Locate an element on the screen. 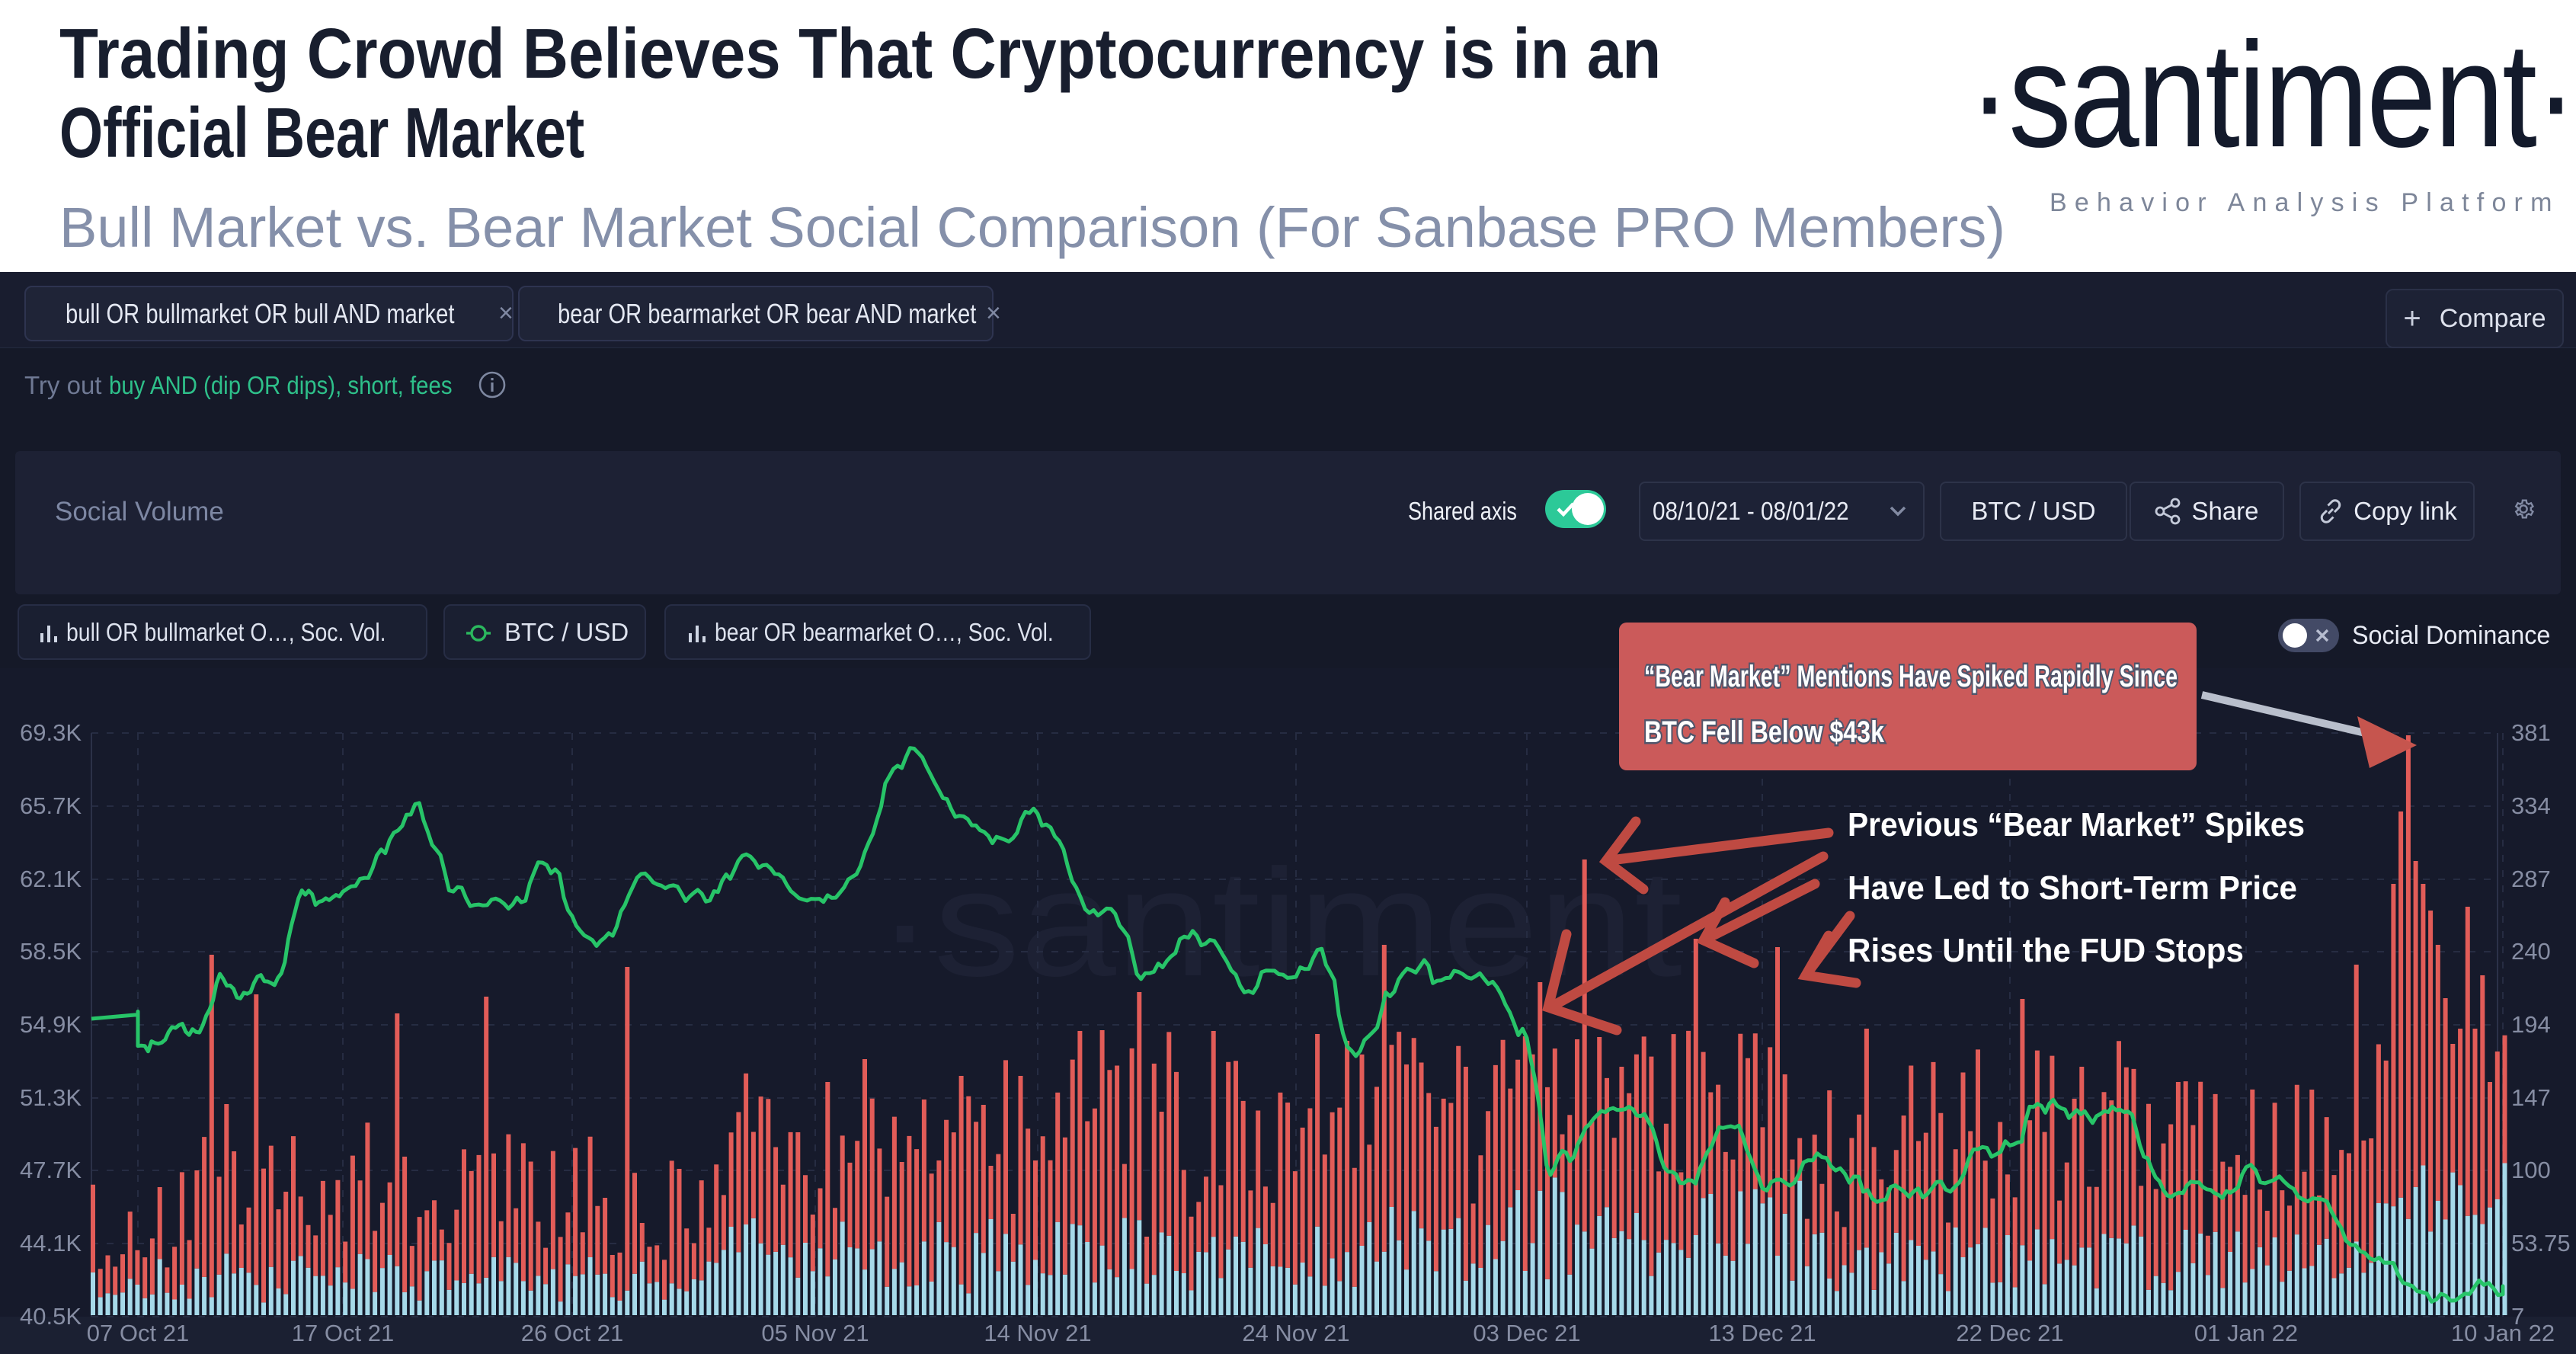 This screenshot has width=2576, height=1354. svg-text: 44.1K is located at coordinates (51, 1243).